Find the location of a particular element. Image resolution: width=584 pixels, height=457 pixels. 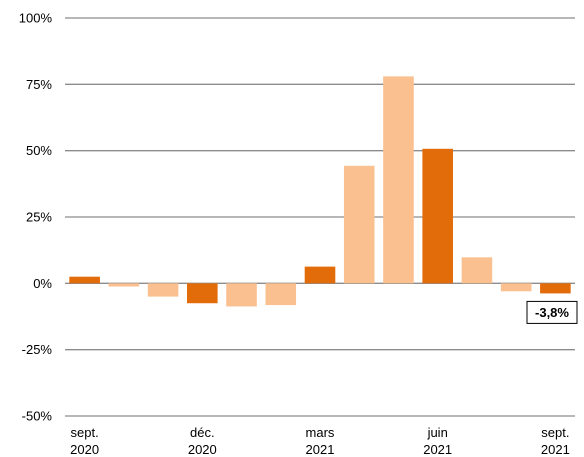

y-tick-label: 75% is located at coordinates (39, 84).